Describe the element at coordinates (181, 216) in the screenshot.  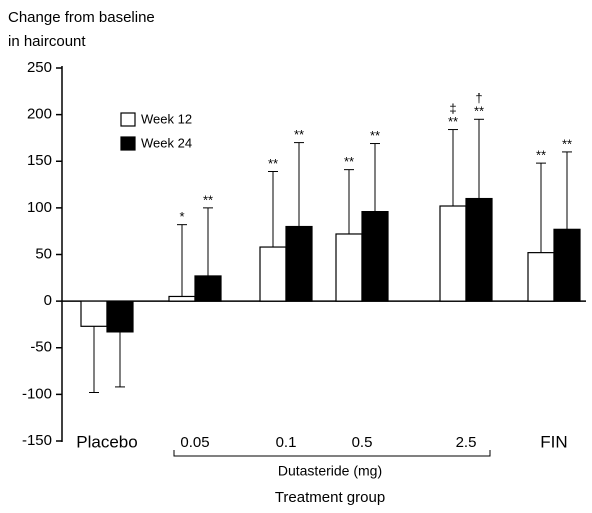
I see `significance-marker: *` at that location.